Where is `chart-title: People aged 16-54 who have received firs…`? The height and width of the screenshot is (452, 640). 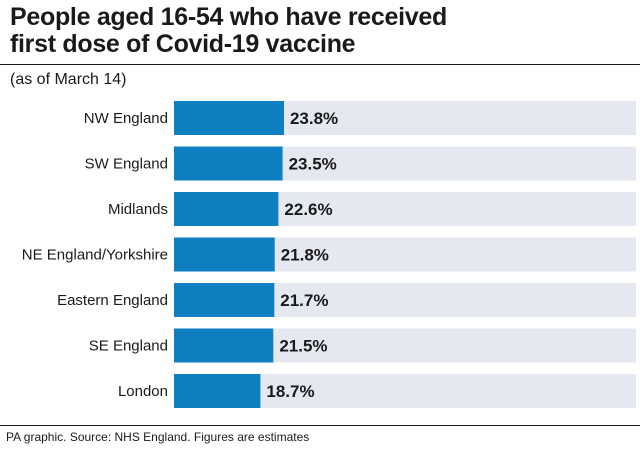
chart-title: People aged 16-54 who have received firs… is located at coordinates (320, 31).